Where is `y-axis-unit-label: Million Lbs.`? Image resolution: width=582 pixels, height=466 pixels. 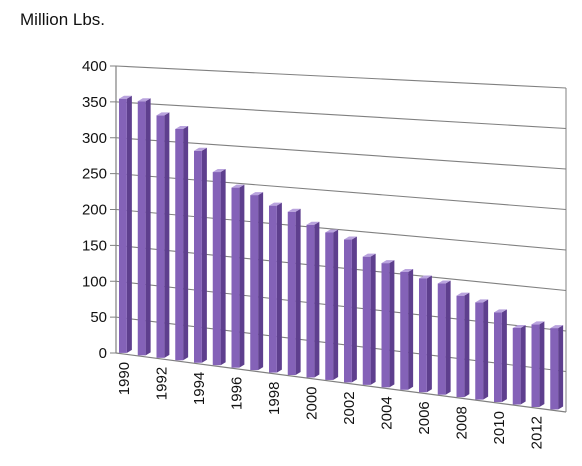 y-axis-unit-label: Million Lbs. is located at coordinates (63, 19).